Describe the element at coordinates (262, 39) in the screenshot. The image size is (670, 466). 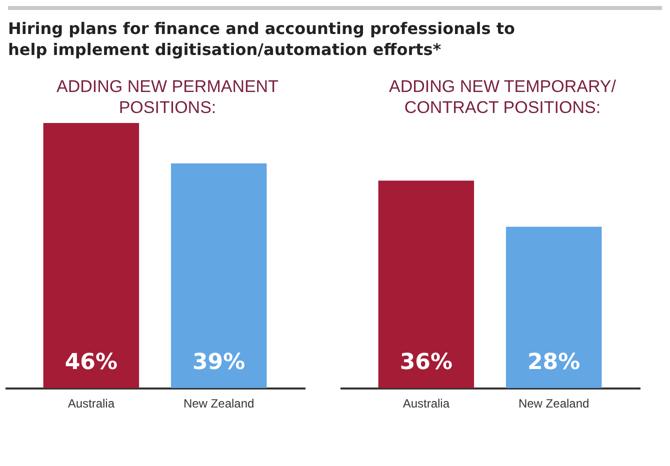
I see `chart-title: Hiring plans for finance and accounting professionals to help implement digitisation/automation efforts*` at that location.